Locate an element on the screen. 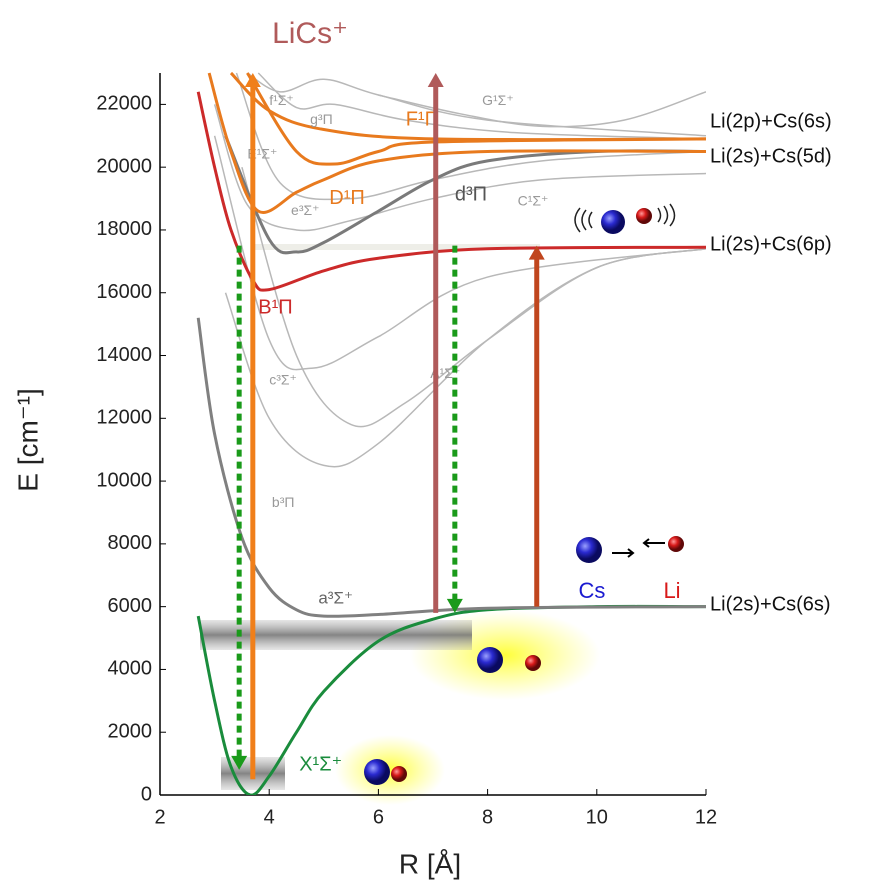 Image resolution: width=886 pixels, height=890 pixels. x-axis-label: R [Å] is located at coordinates (430, 863).